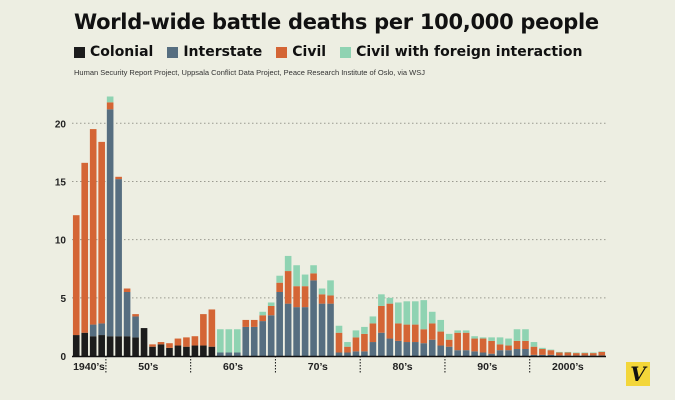  I want to click on decade-label: 60’s, so click(233, 367).